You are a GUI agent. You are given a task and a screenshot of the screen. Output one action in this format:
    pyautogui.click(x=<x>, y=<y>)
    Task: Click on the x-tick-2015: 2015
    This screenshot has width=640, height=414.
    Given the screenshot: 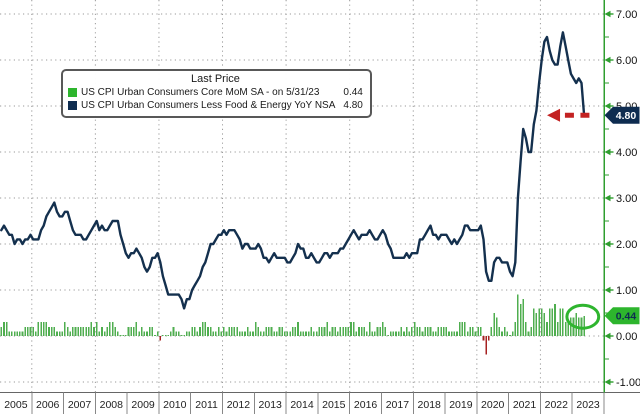 What is the action you would take?
    pyautogui.click(x=334, y=405)
    